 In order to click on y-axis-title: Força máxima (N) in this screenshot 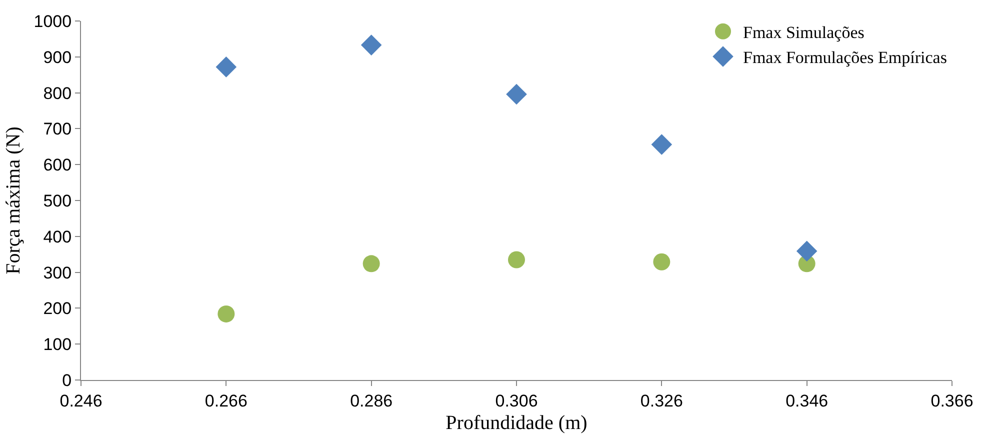, I will do `click(13, 200)`.